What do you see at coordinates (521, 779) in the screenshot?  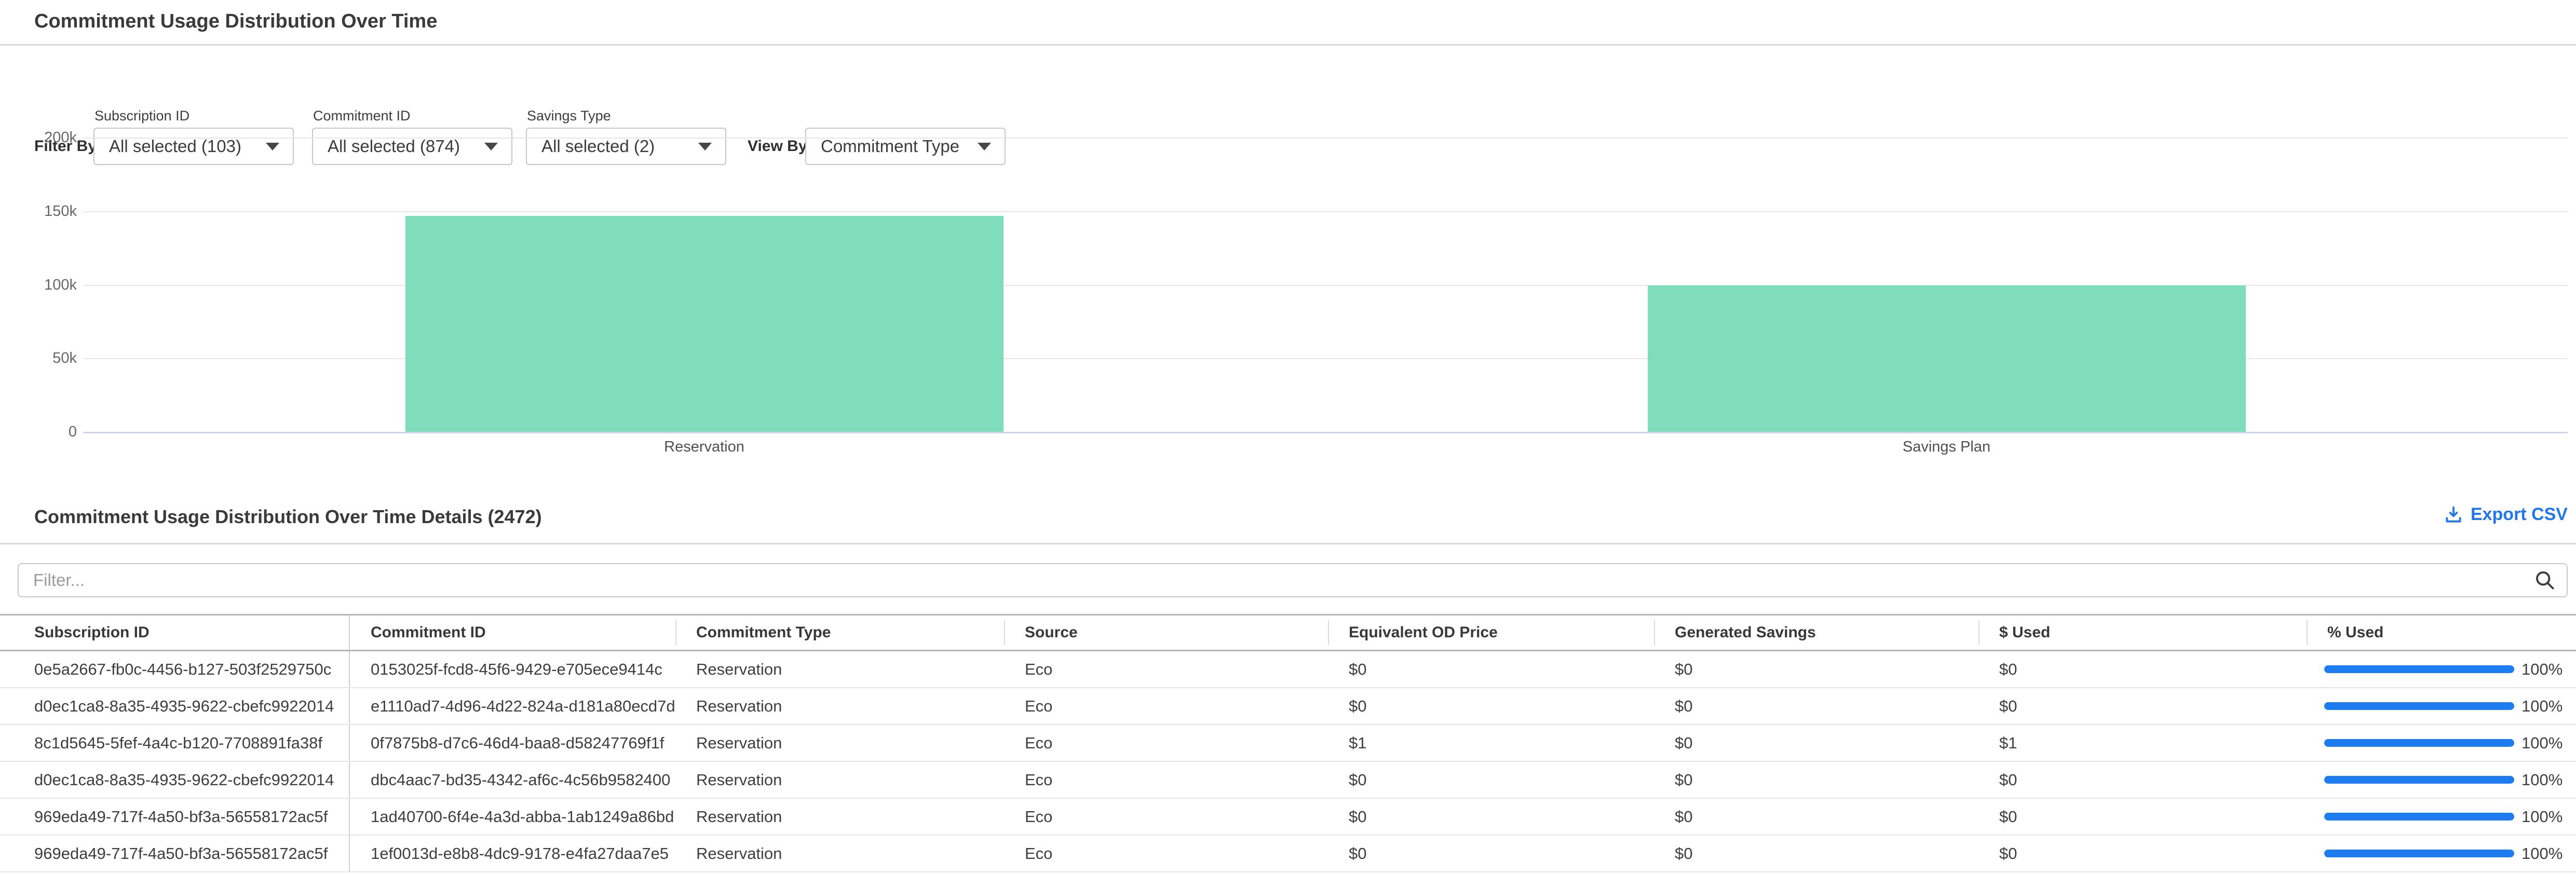 I see `cell-commitment-id: dbc4aac7-bd35-4342-af6c-4c56b9582400` at bounding box center [521, 779].